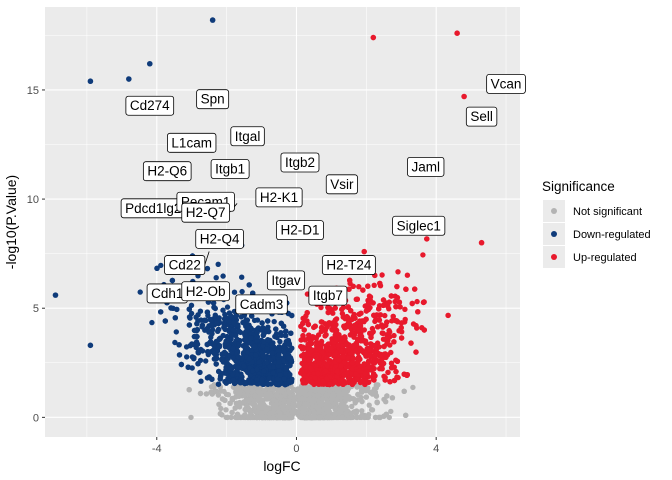  What do you see at coordinates (425, 166) in the screenshot?
I see `gene-label-text: Jaml` at bounding box center [425, 166].